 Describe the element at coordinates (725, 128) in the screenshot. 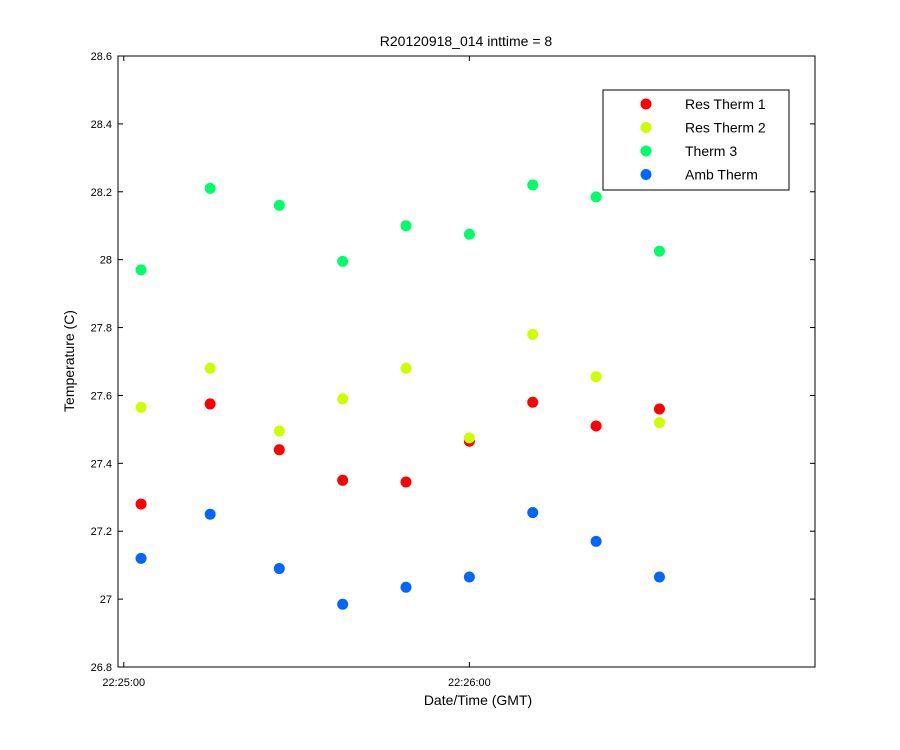

I see `legend-label: Res Therm 2` at that location.